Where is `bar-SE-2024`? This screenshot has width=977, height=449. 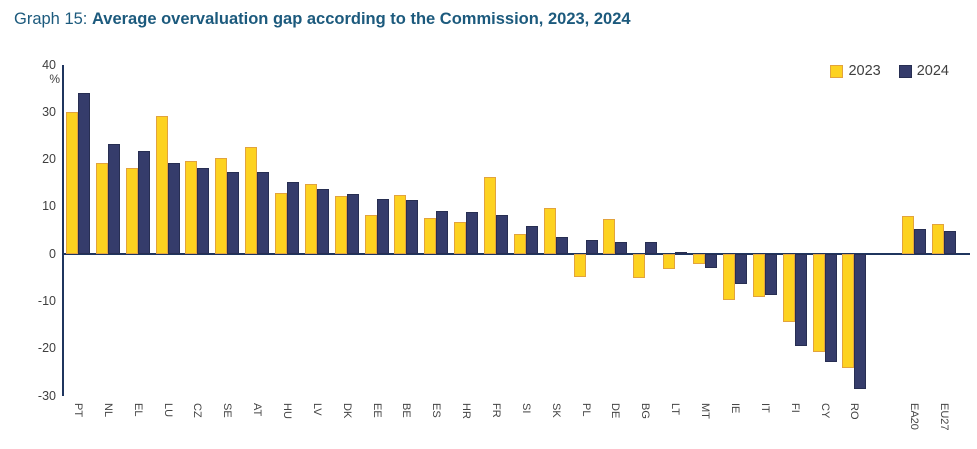 bar-SE-2024 is located at coordinates (233, 213).